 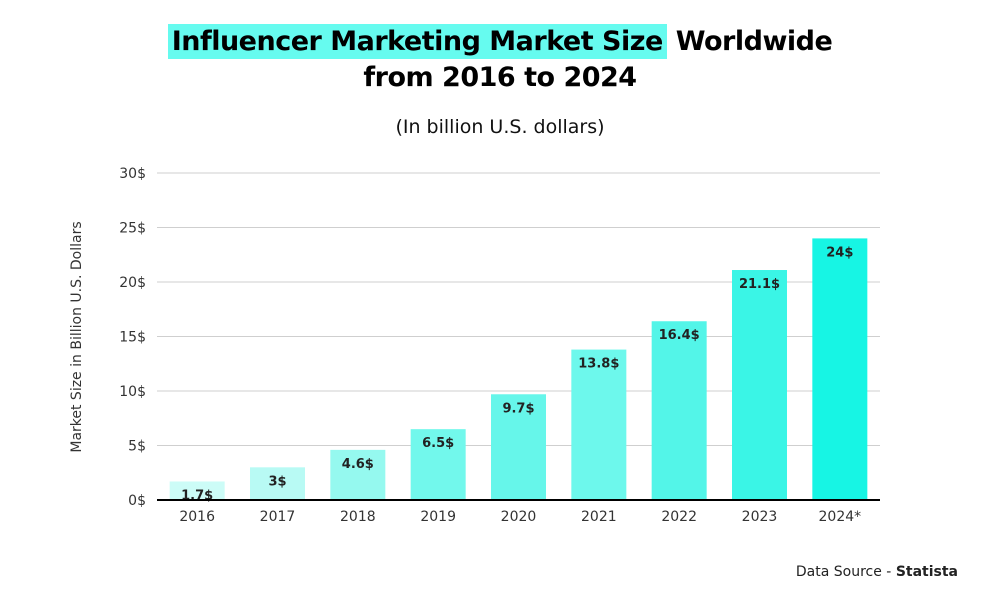 What do you see at coordinates (598, 364) in the screenshot?
I see `data-label: 13.8$` at bounding box center [598, 364].